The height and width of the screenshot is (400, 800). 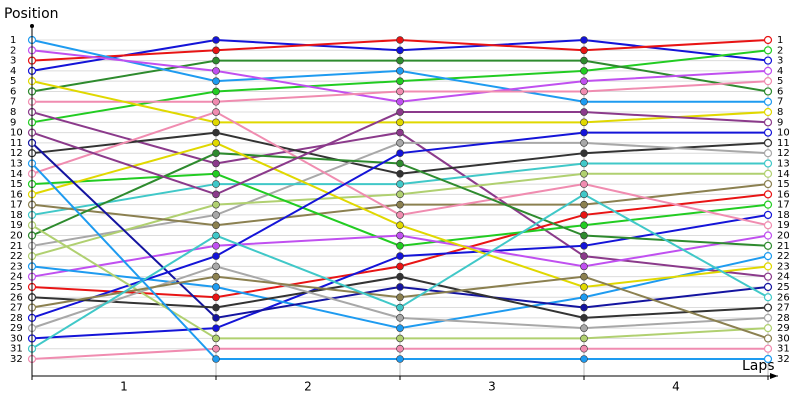 I want to click on x-tick-label: 2, so click(x=308, y=387).